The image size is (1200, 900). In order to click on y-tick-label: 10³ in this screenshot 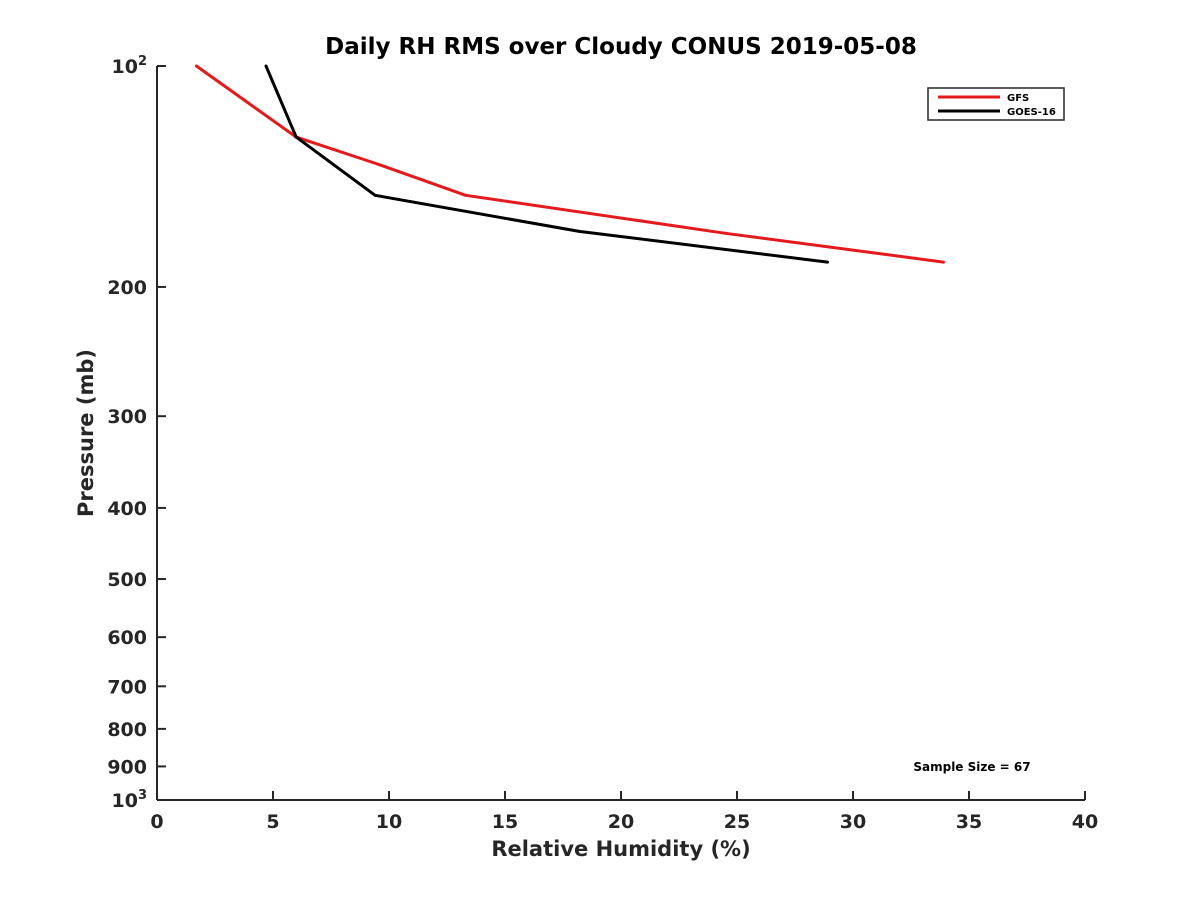, I will do `click(130, 800)`.